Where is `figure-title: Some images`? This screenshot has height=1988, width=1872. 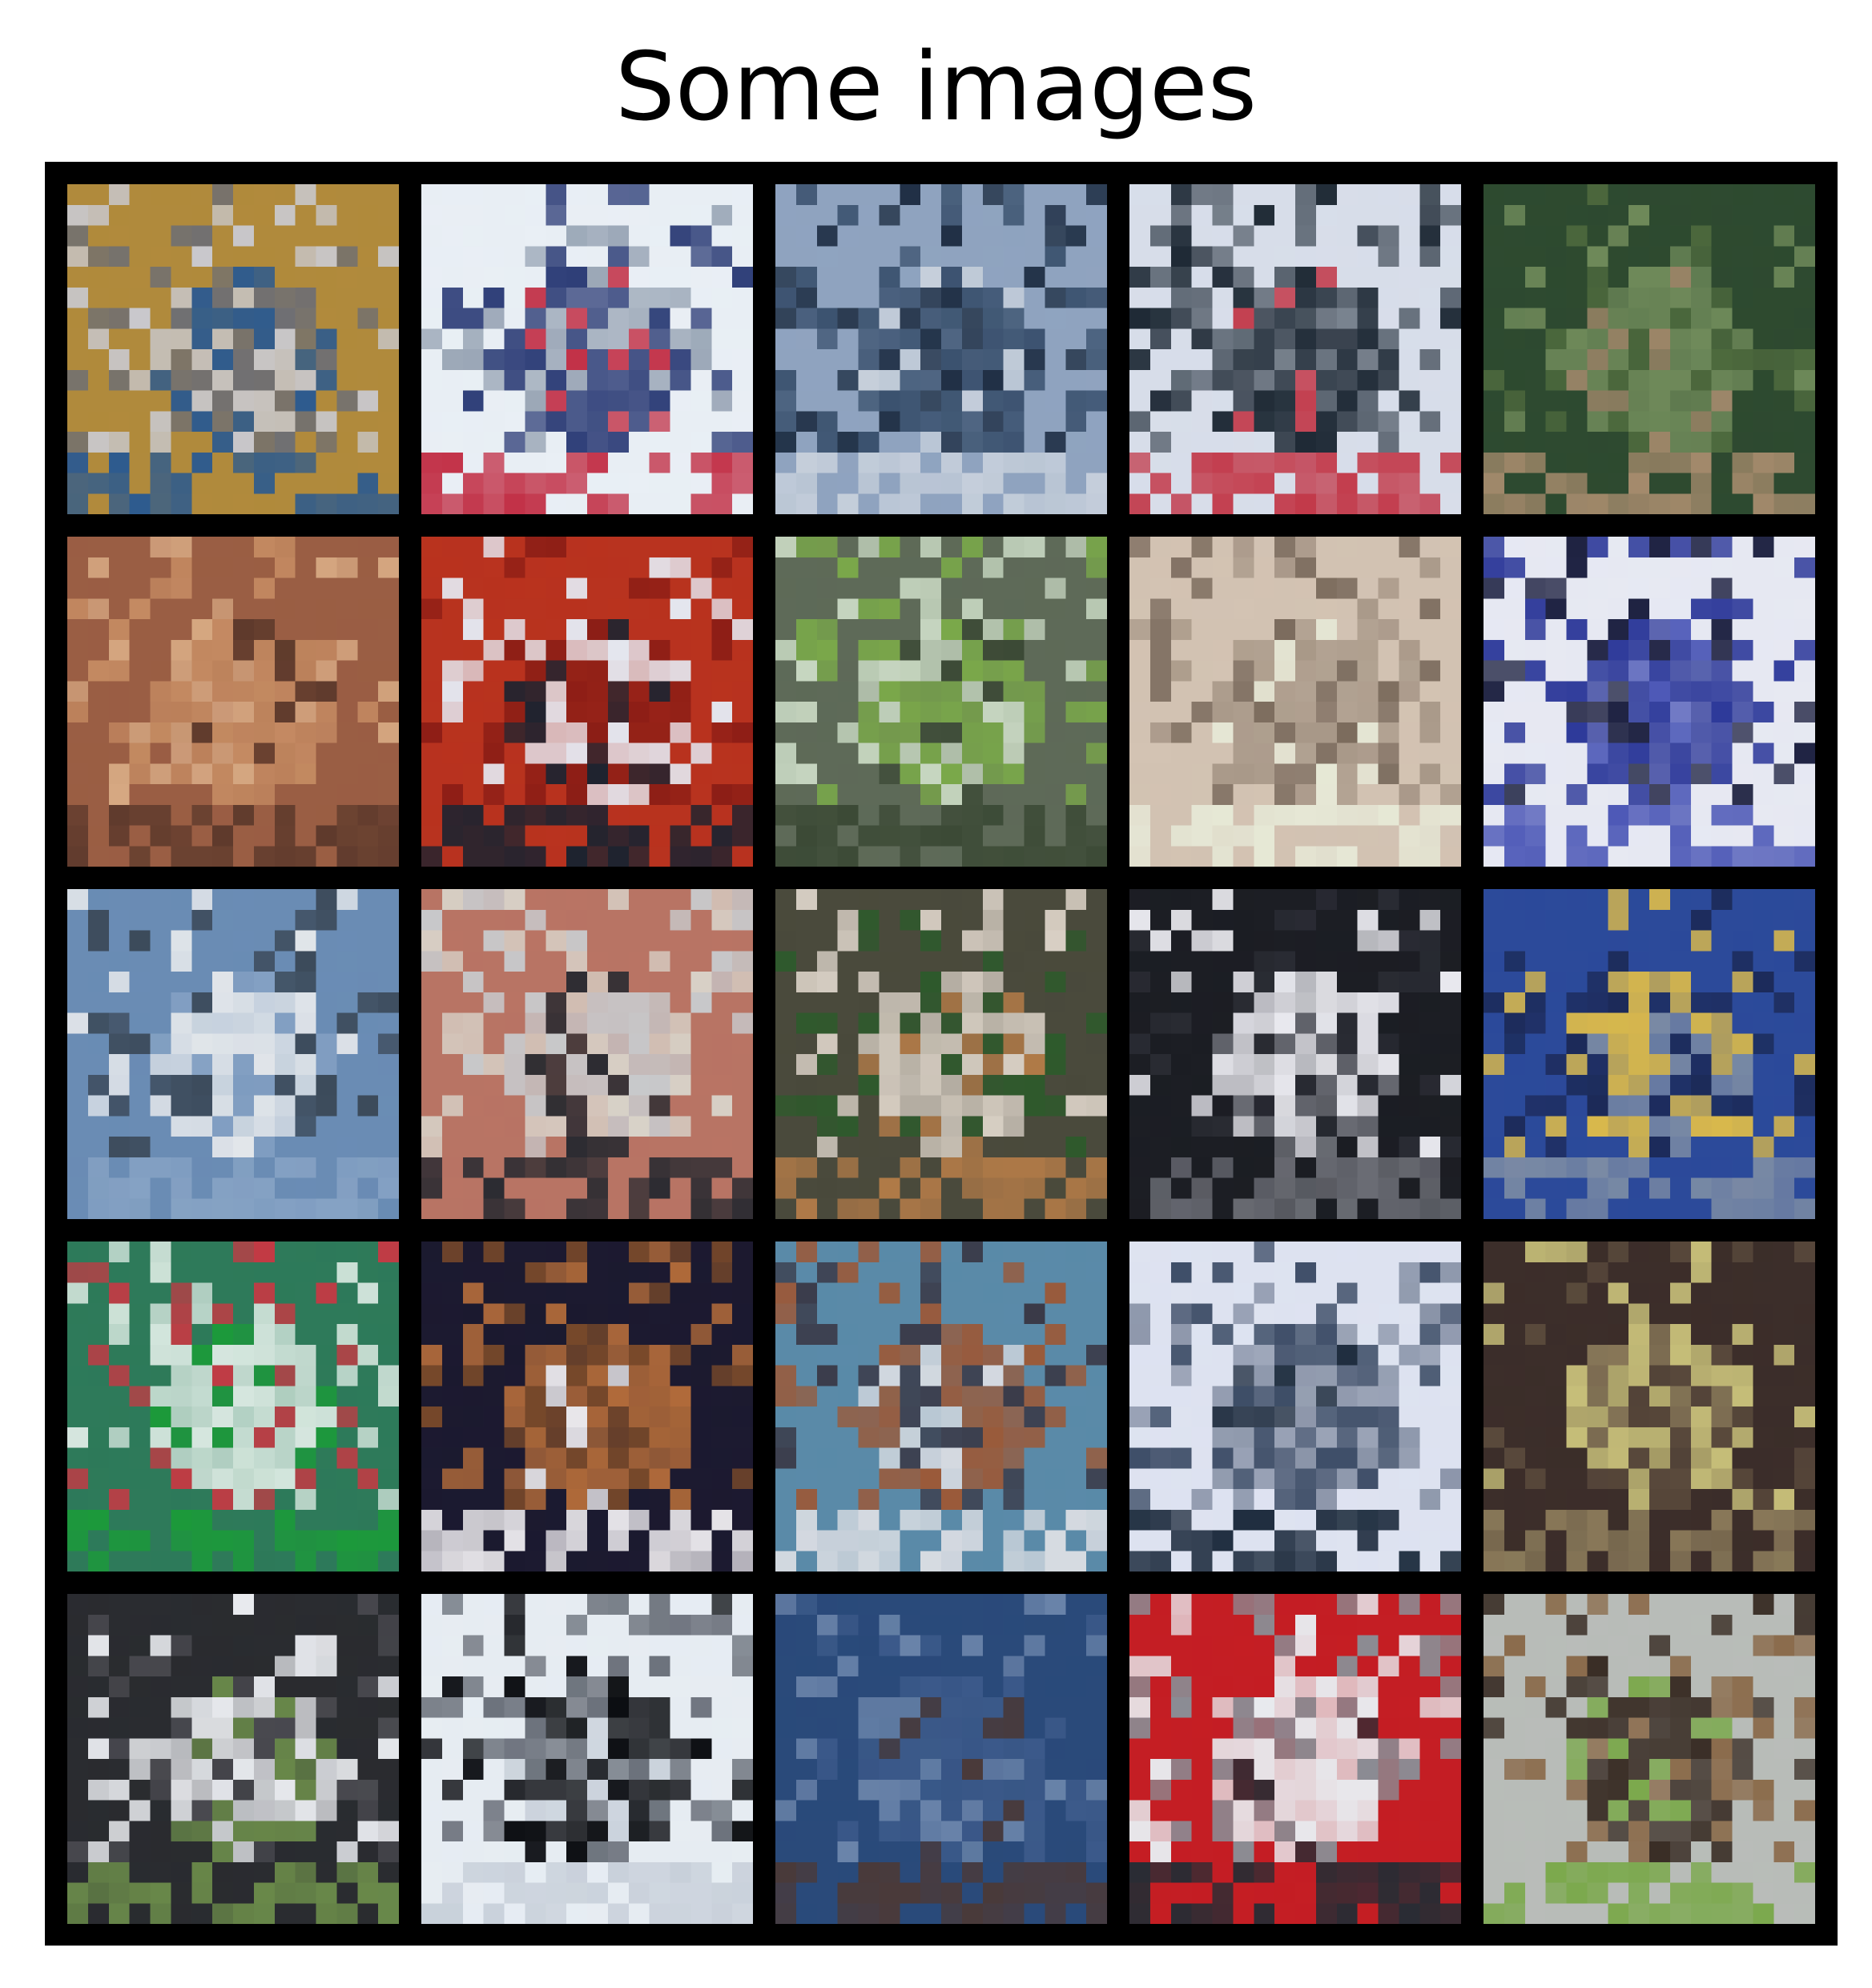 figure-title: Some images is located at coordinates (936, 86).